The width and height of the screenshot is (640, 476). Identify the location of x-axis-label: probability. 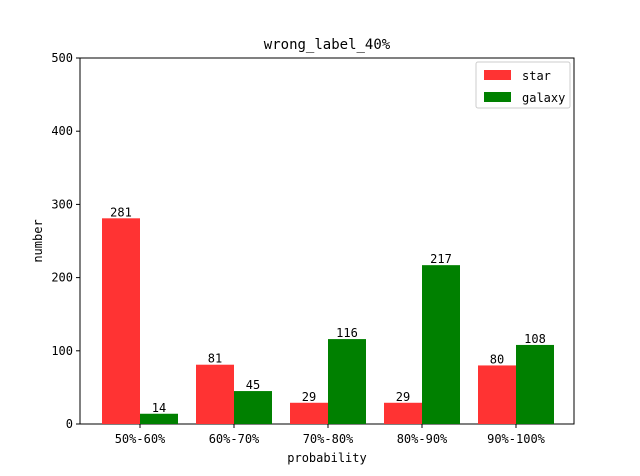
(326, 458).